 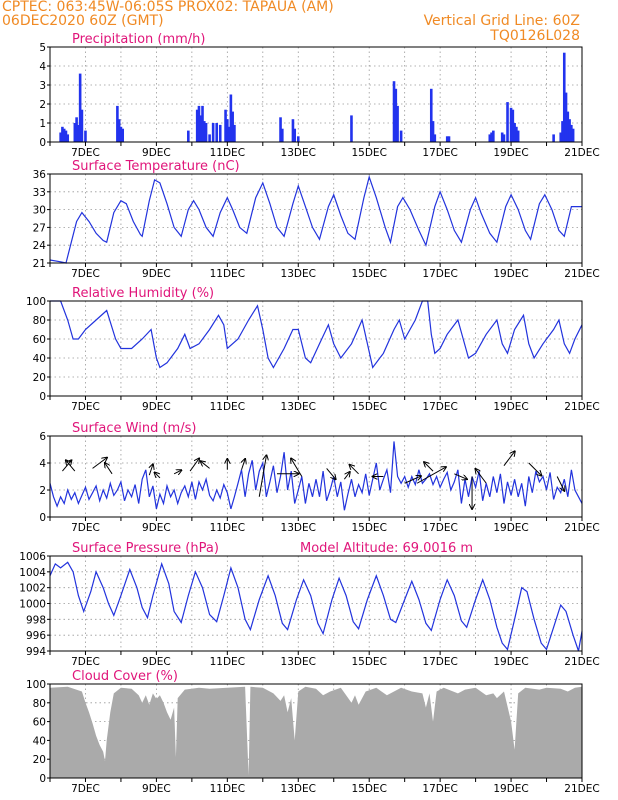 What do you see at coordinates (156, 153) in the screenshot?
I see `precip-xtick-label: 9DEC` at bounding box center [156, 153].